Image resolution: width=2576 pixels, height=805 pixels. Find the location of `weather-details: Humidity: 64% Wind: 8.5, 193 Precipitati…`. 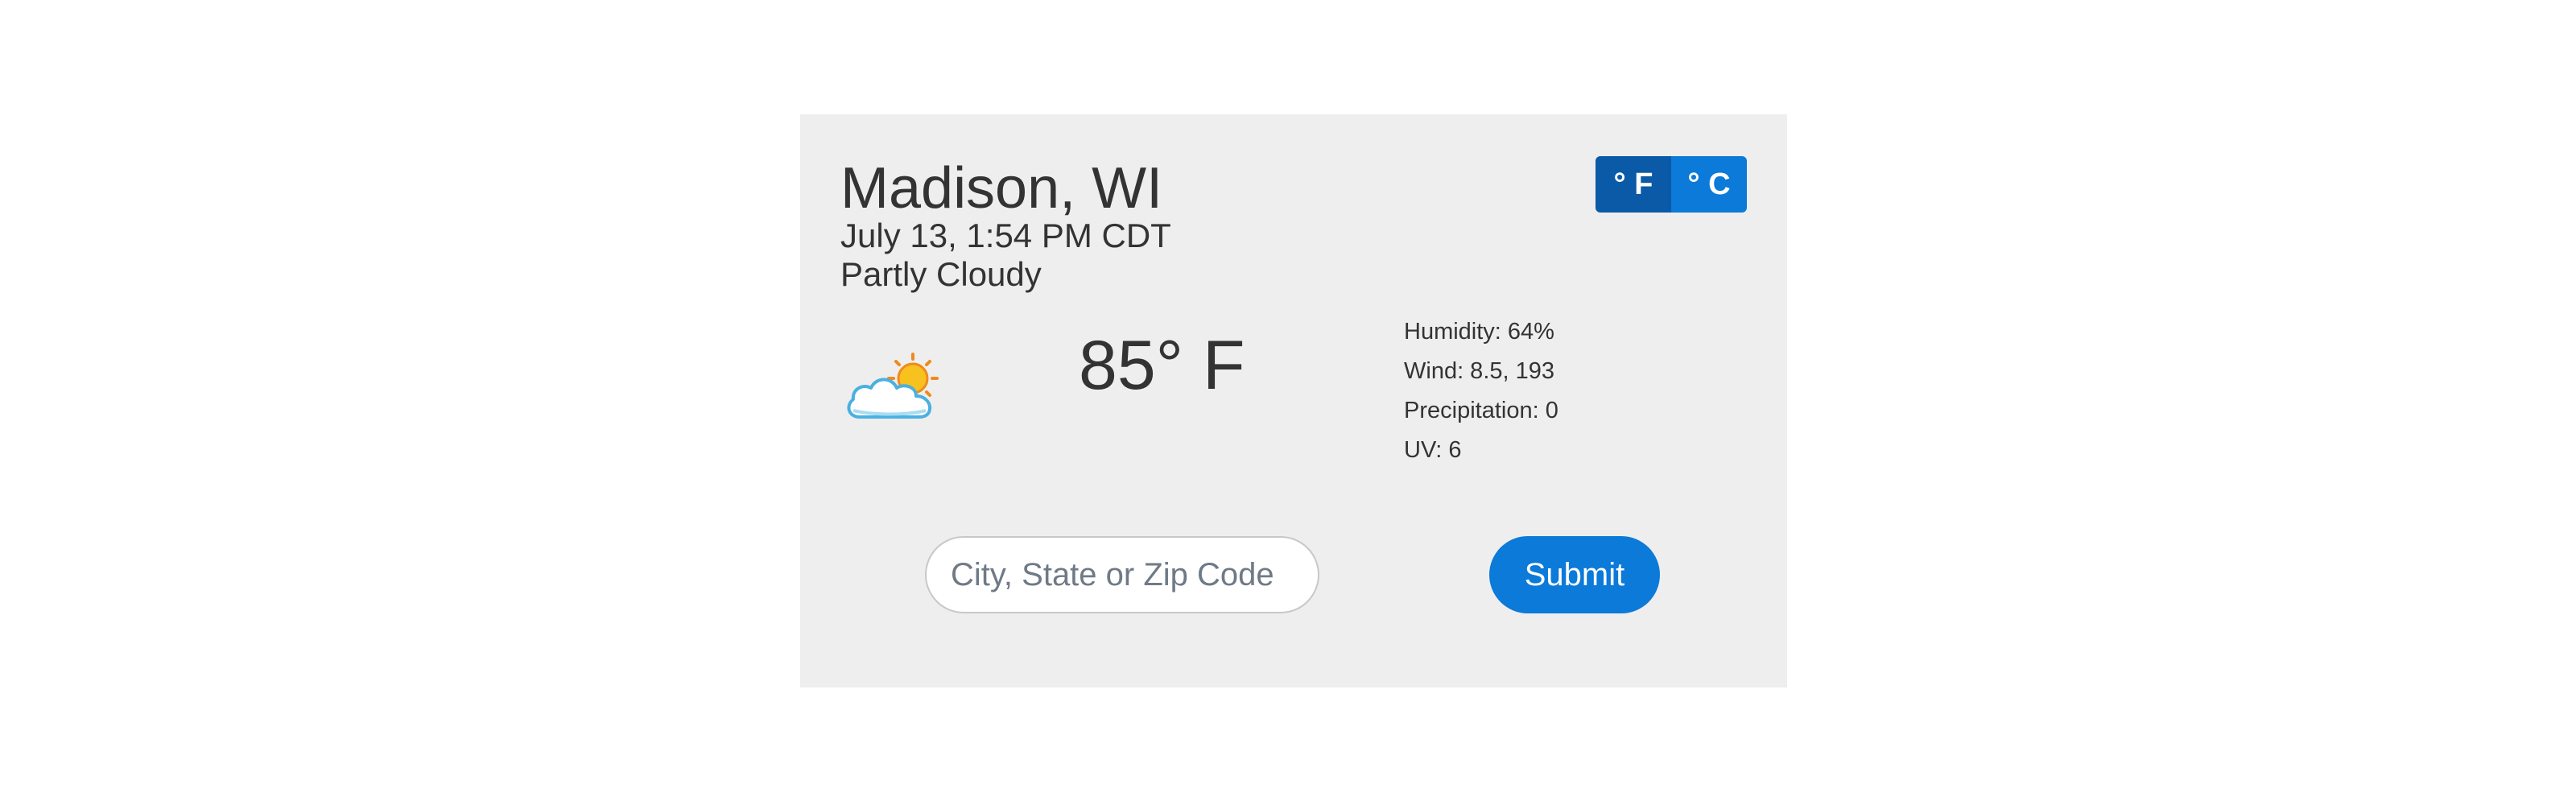

weather-details: Humidity: 64% Wind: 8.5, 193 Precipitati… is located at coordinates (1481, 391).